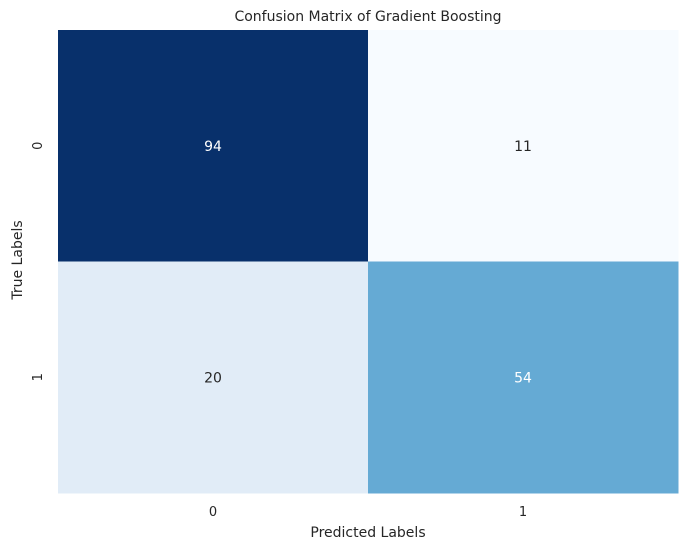 This screenshot has width=687, height=550. Describe the element at coordinates (18, 260) in the screenshot. I see `y-axis-label: True Labels` at that location.